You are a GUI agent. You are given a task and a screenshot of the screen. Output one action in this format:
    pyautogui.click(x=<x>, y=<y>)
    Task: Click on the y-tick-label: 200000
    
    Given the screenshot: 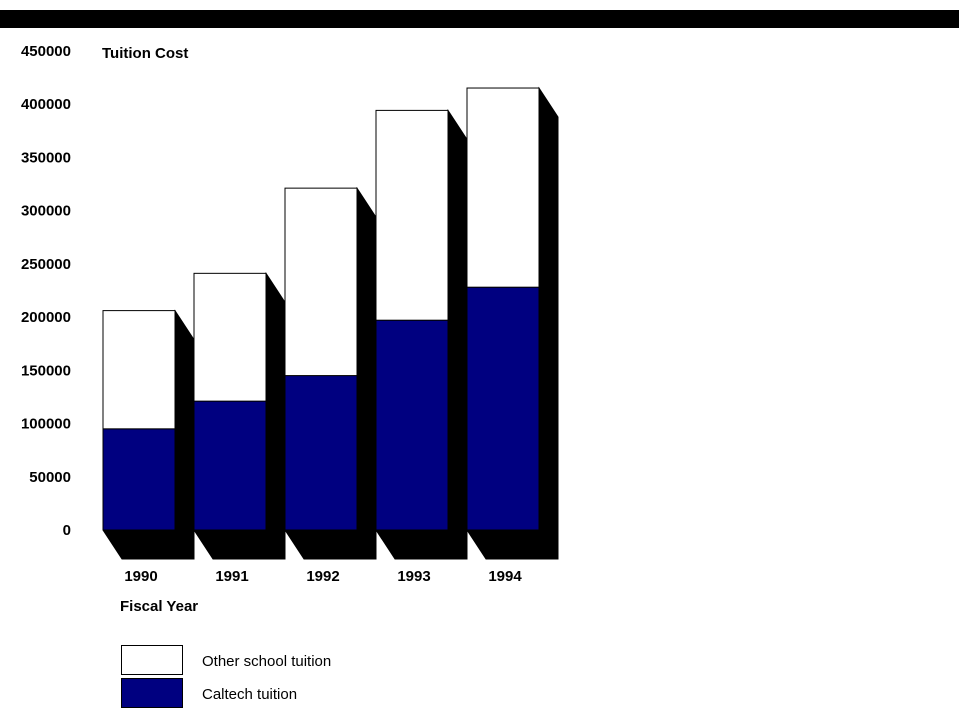 What is the action you would take?
    pyautogui.click(x=46, y=317)
    